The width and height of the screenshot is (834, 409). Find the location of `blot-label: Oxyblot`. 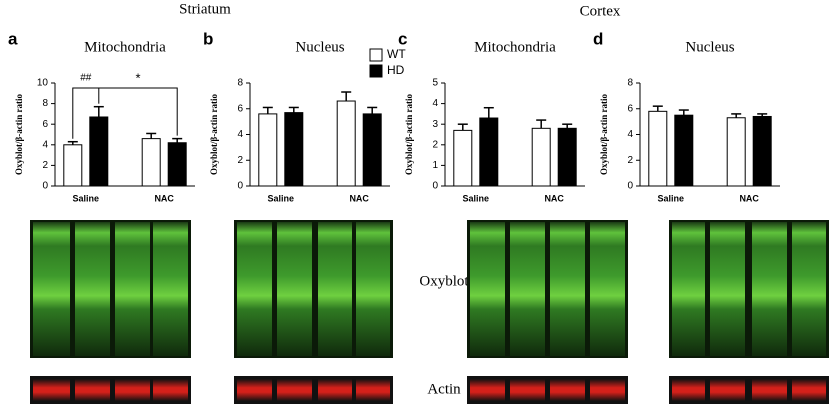

blot-label: Oxyblot is located at coordinates (444, 281).